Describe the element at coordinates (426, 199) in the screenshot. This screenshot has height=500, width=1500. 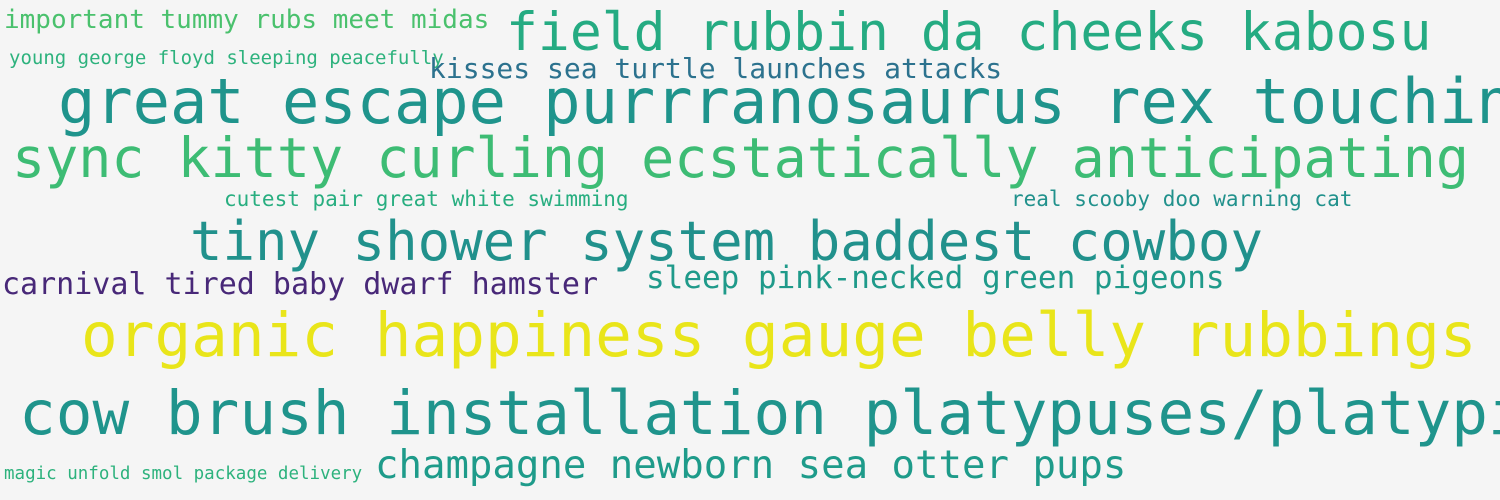
I see `word-cloud-phrase: cutest pair great white swimming` at that location.